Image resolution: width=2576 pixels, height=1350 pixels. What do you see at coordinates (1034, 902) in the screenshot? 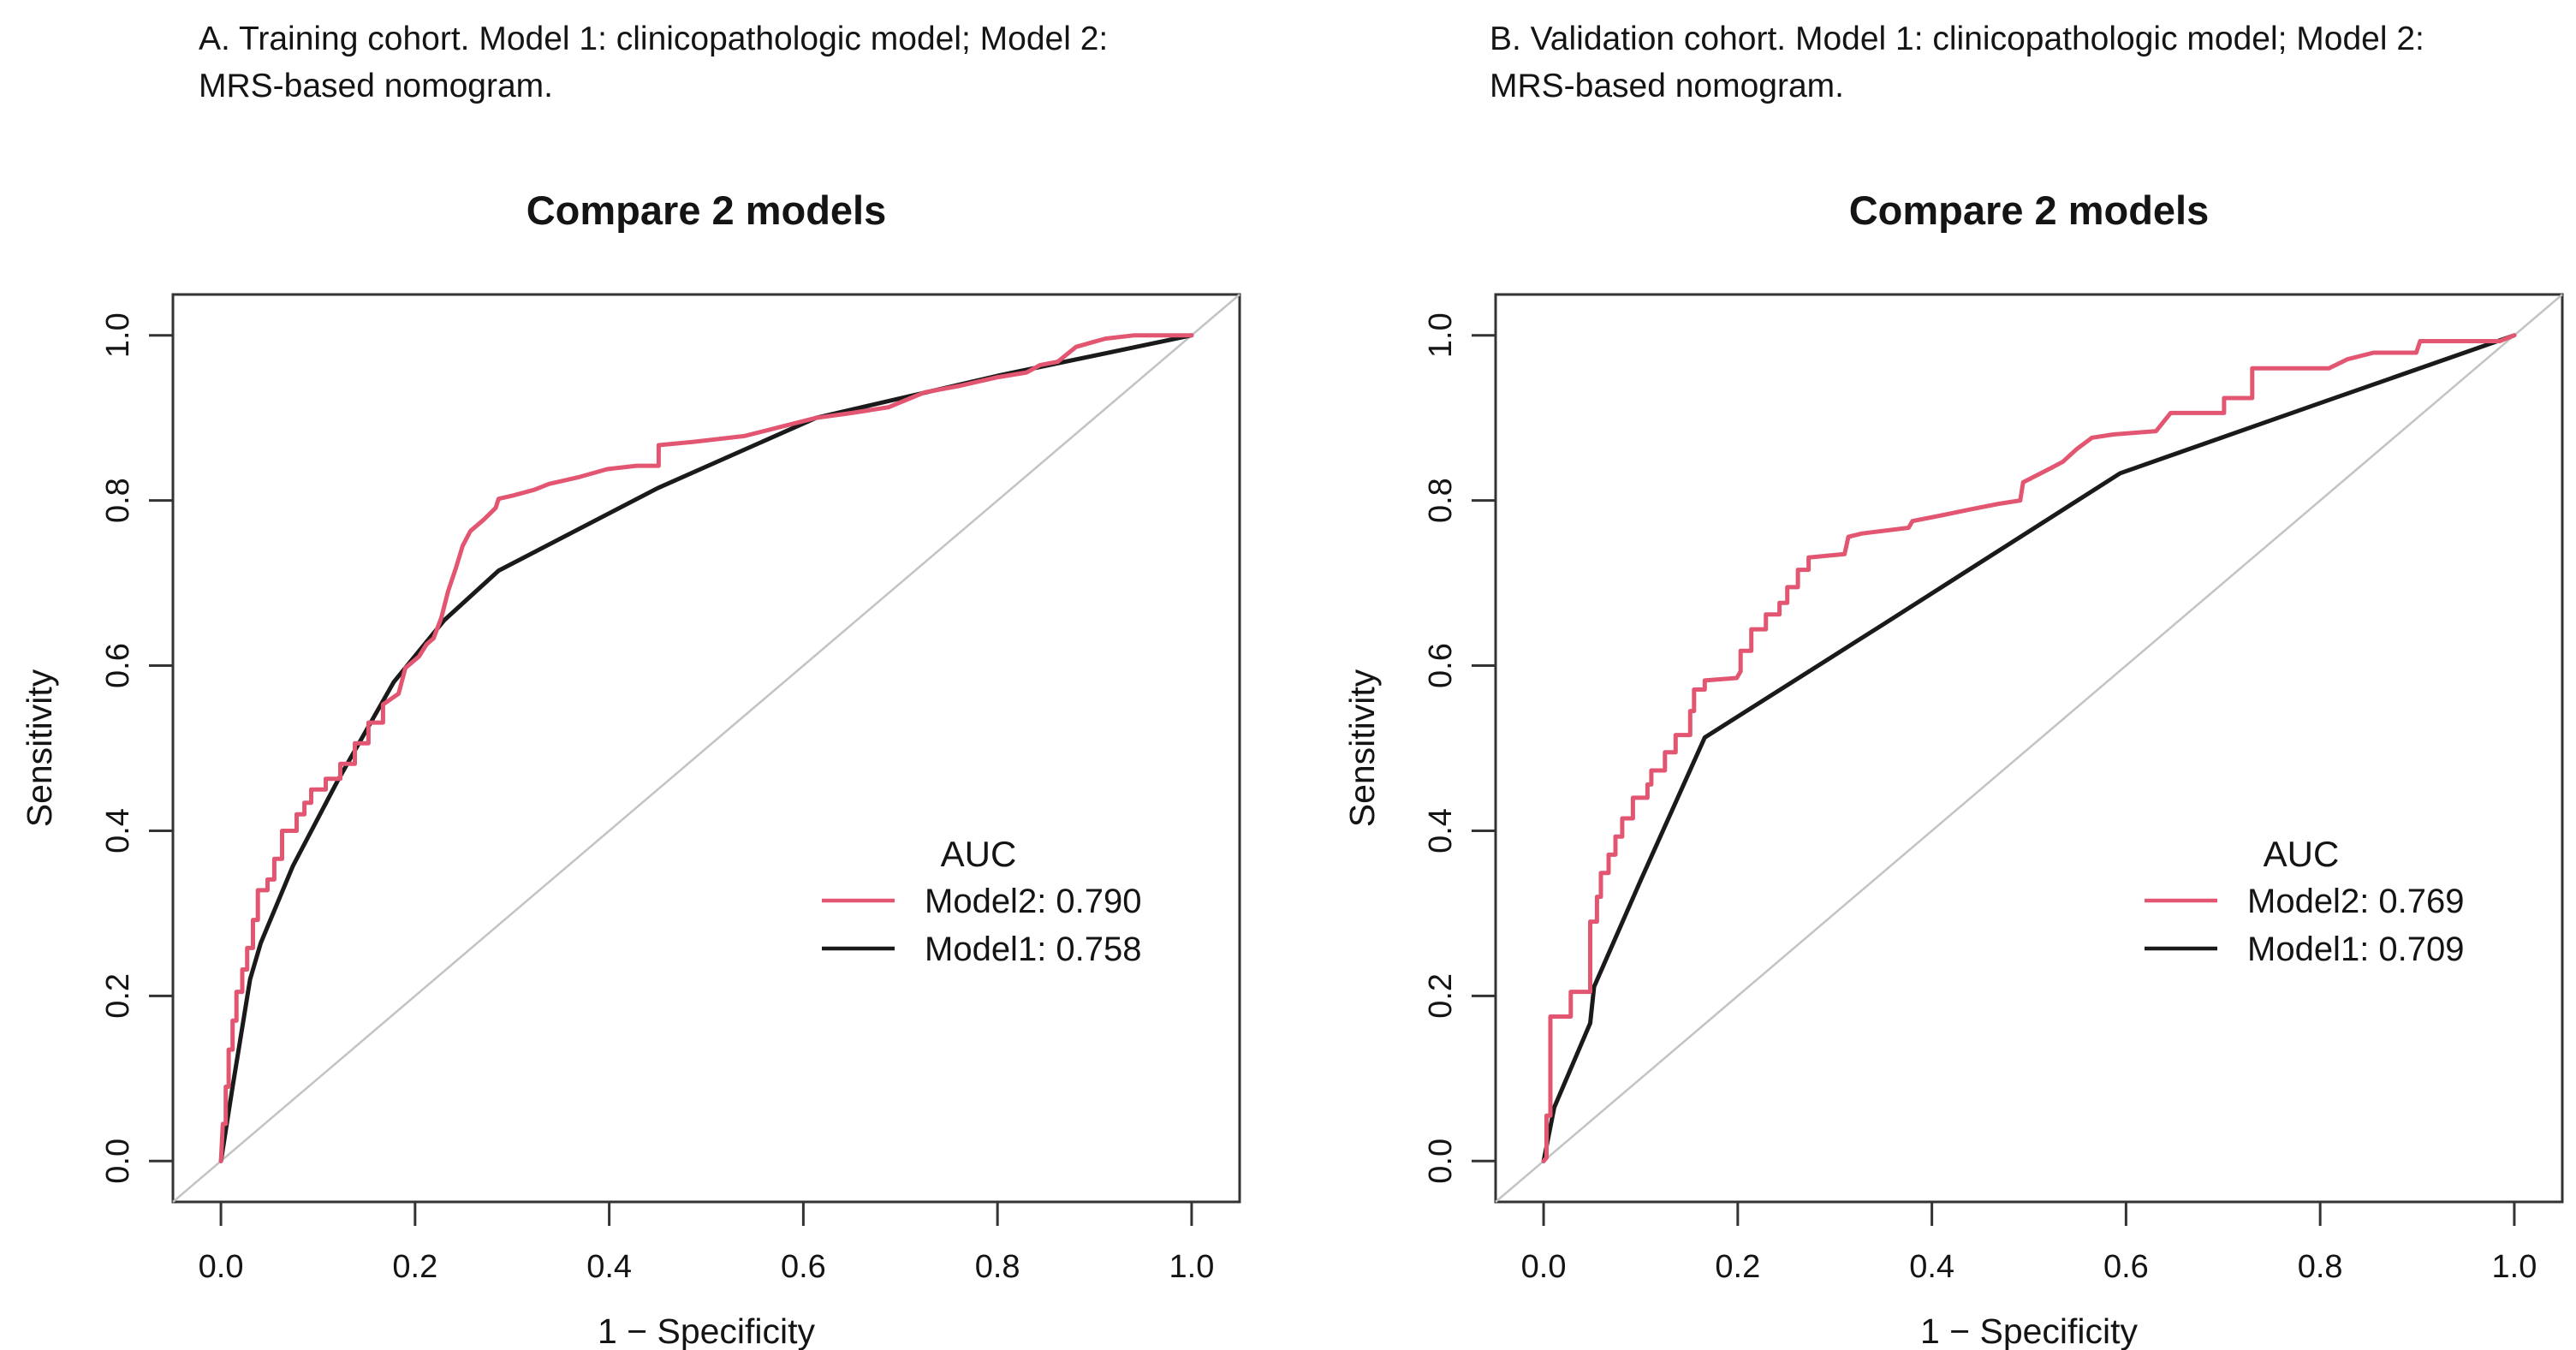
I see `legend-label-model2: Model2: 0.790` at bounding box center [1034, 902].